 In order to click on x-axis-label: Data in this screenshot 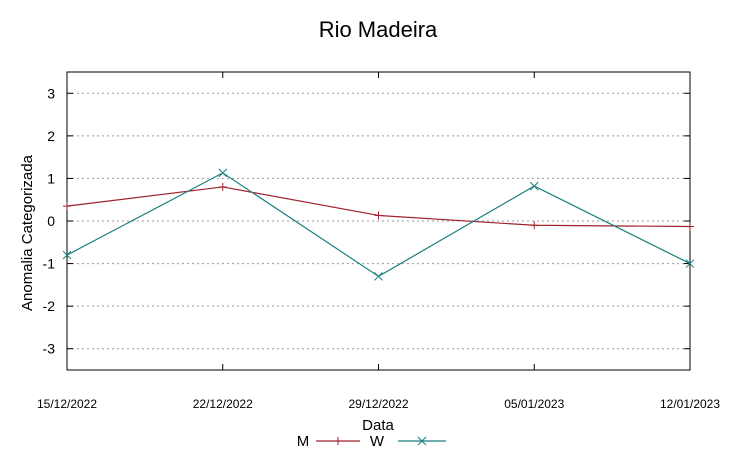, I will do `click(378, 425)`.